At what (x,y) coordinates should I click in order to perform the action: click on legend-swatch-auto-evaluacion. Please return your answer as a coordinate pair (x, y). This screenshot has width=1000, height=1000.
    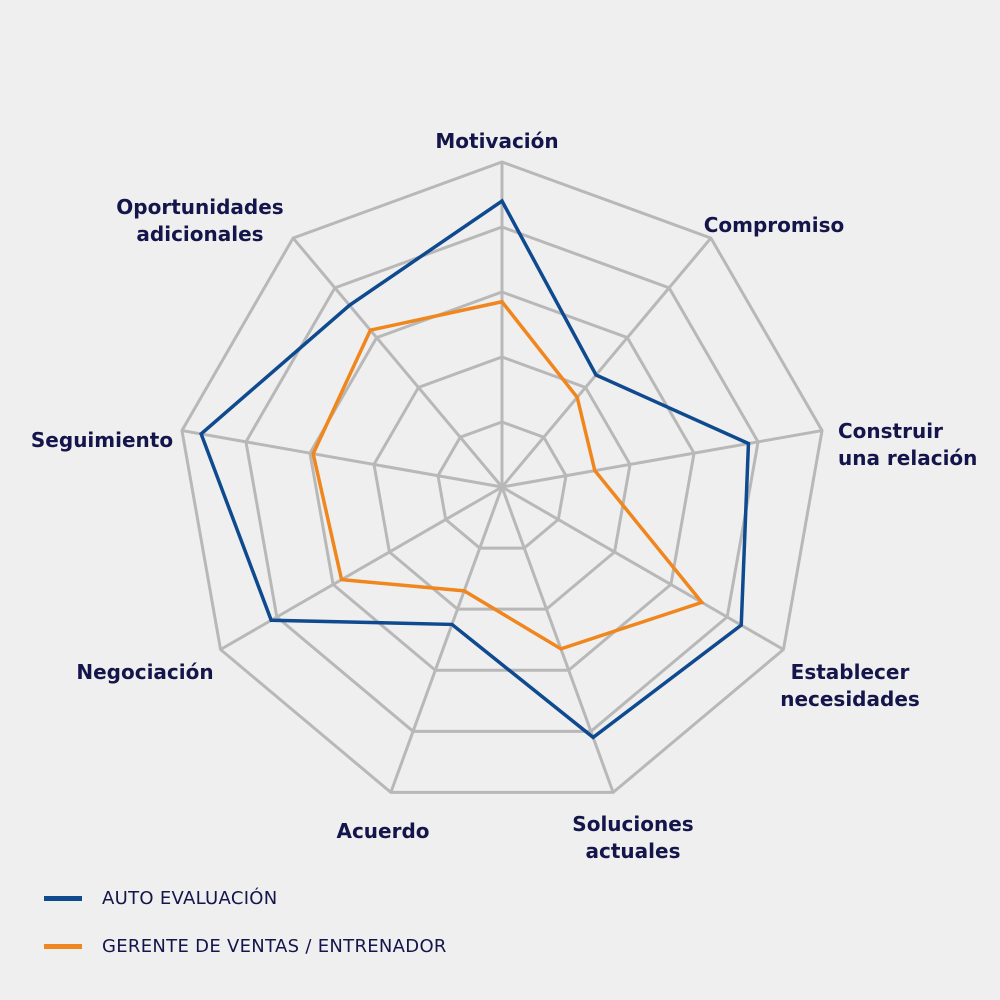
    Looking at the image, I should click on (63, 898).